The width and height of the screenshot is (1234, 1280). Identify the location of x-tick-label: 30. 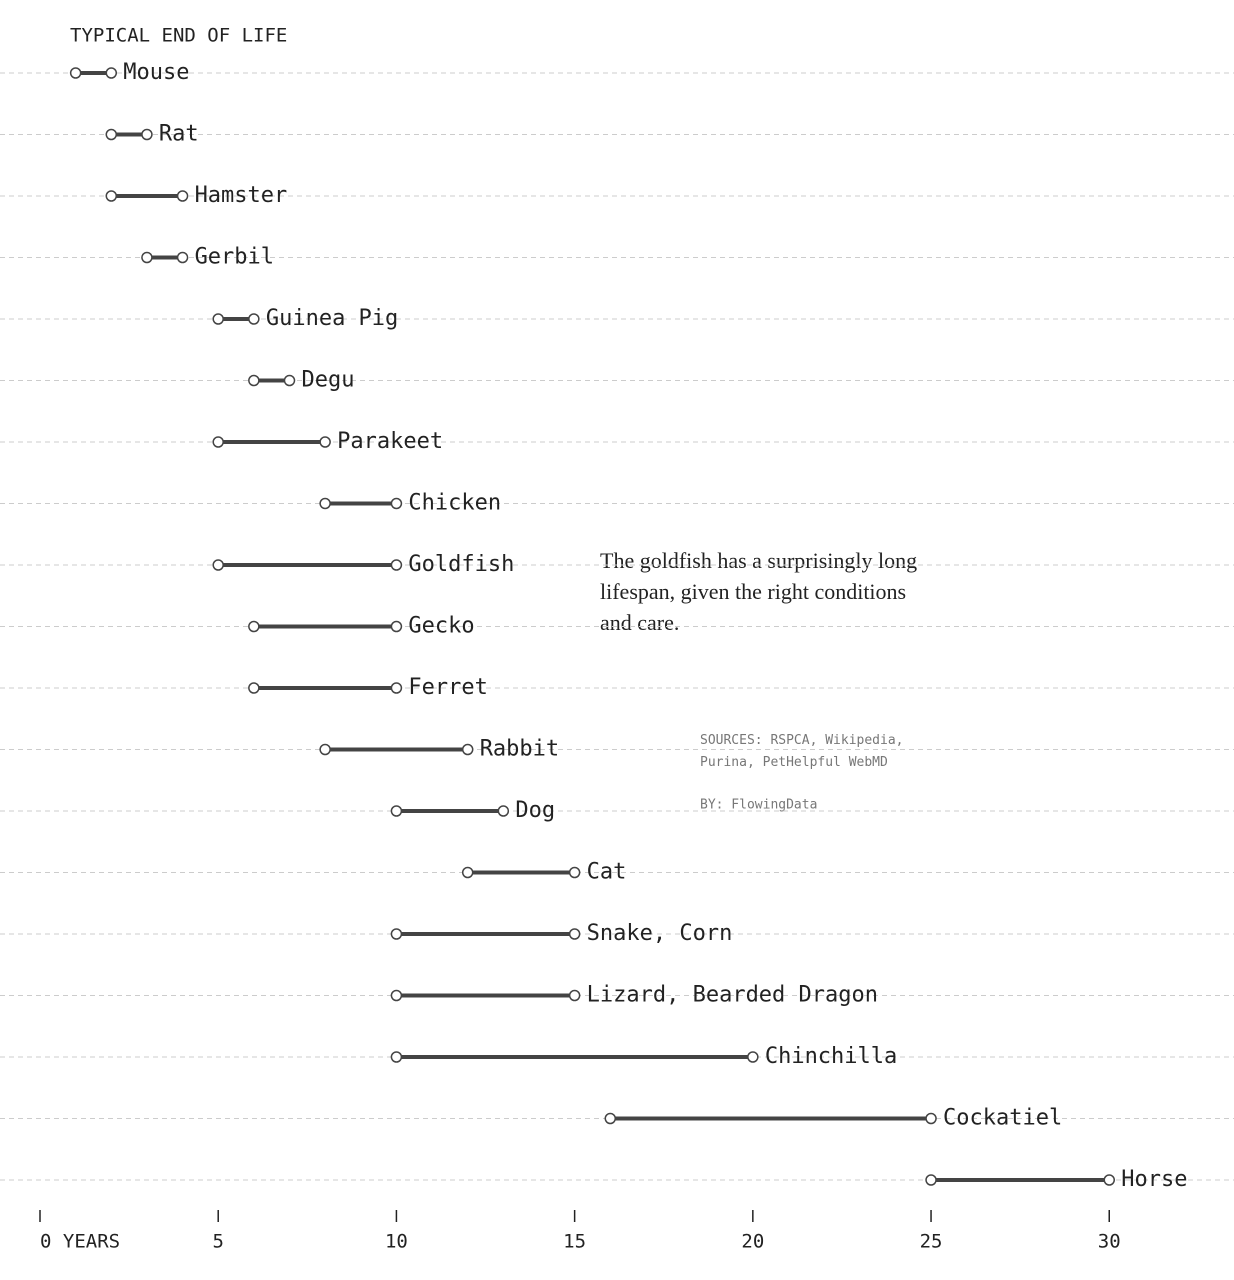
(1109, 1242).